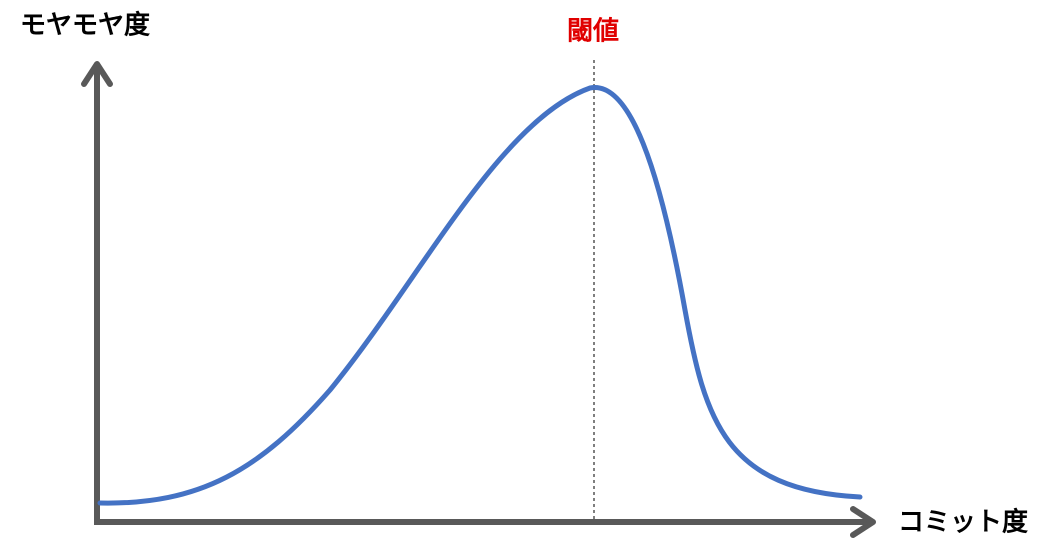 This screenshot has height=558, width=1061. Describe the element at coordinates (863, 522) in the screenshot. I see `x-axis-arrowhead` at that location.